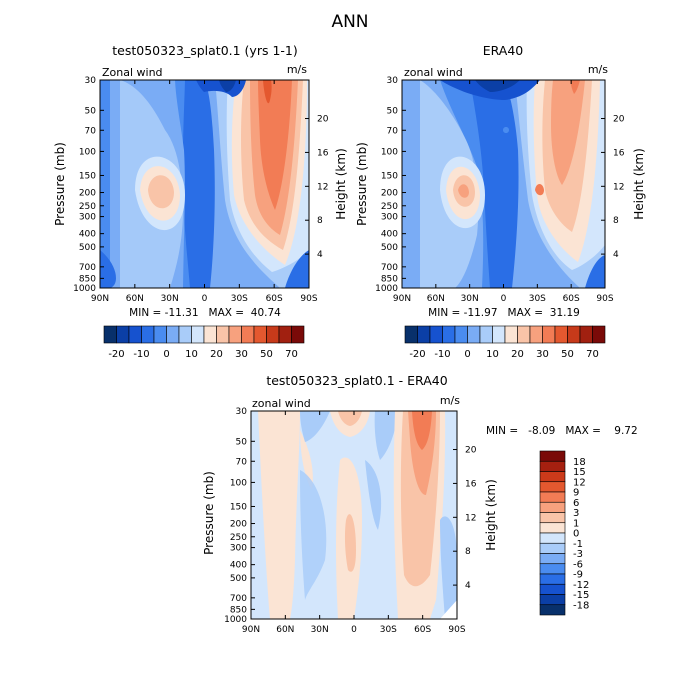  Describe the element at coordinates (504, 313) in the screenshot. I see `min-max-label: MIN = -11.97 MAX = 31.19` at that location.